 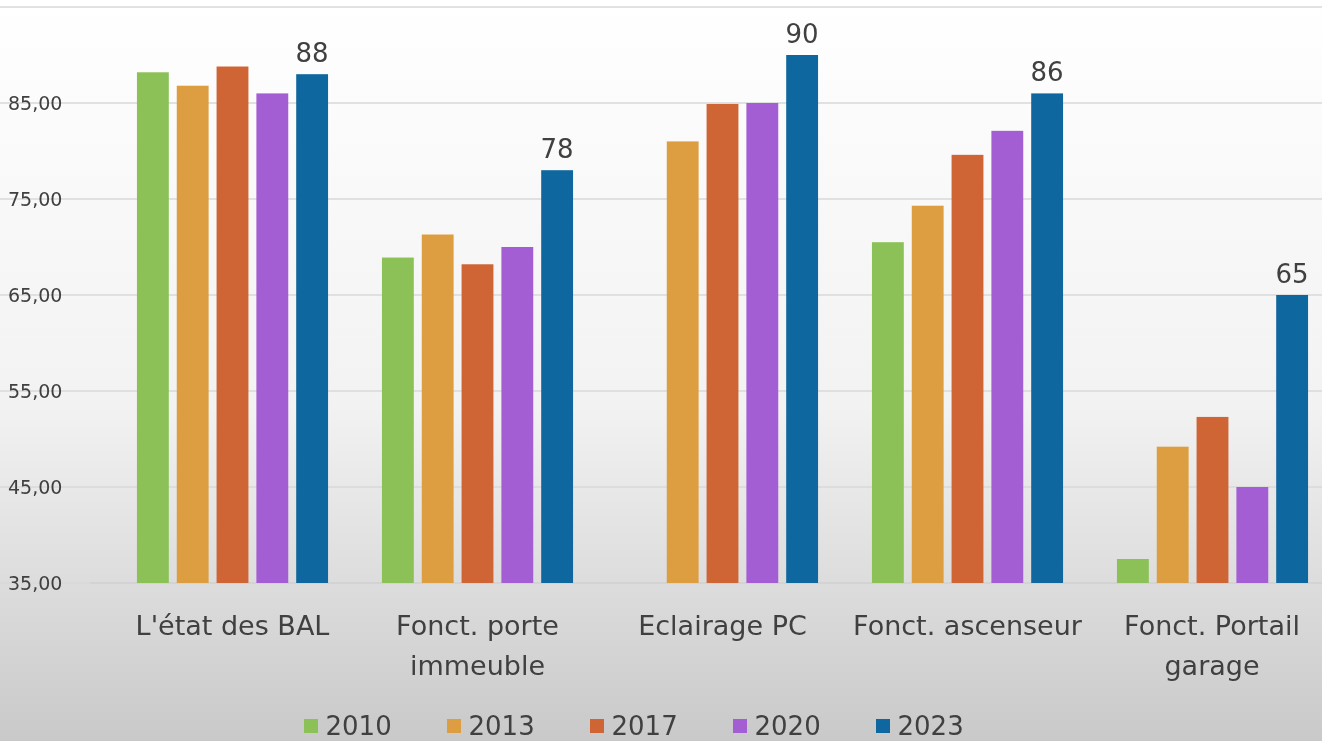 What do you see at coordinates (477, 646) in the screenshot?
I see `x-tick-label: Fonct. porte immeuble` at bounding box center [477, 646].